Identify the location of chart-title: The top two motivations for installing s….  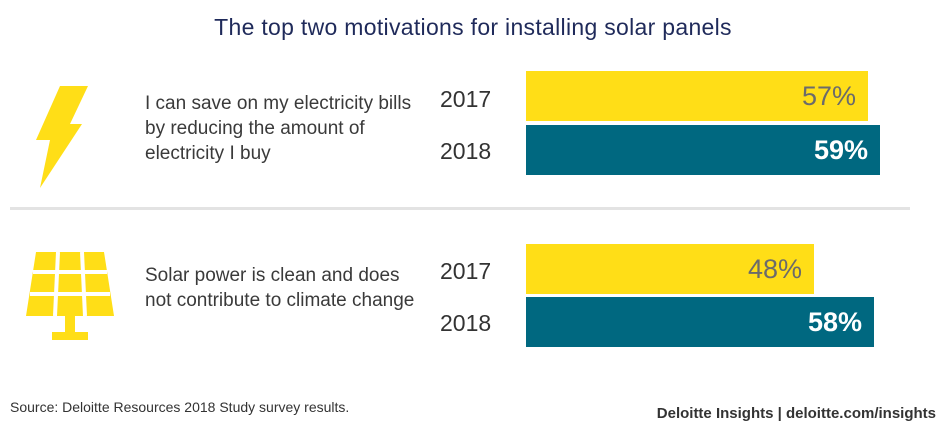
(473, 27).